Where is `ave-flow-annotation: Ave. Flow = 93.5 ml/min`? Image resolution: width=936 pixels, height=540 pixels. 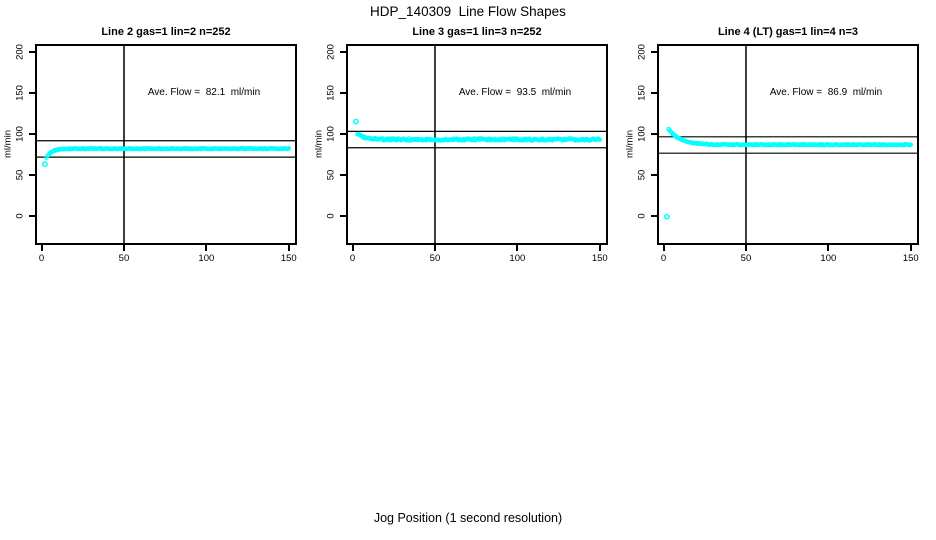 ave-flow-annotation: Ave. Flow = 93.5 ml/min is located at coordinates (515, 92).